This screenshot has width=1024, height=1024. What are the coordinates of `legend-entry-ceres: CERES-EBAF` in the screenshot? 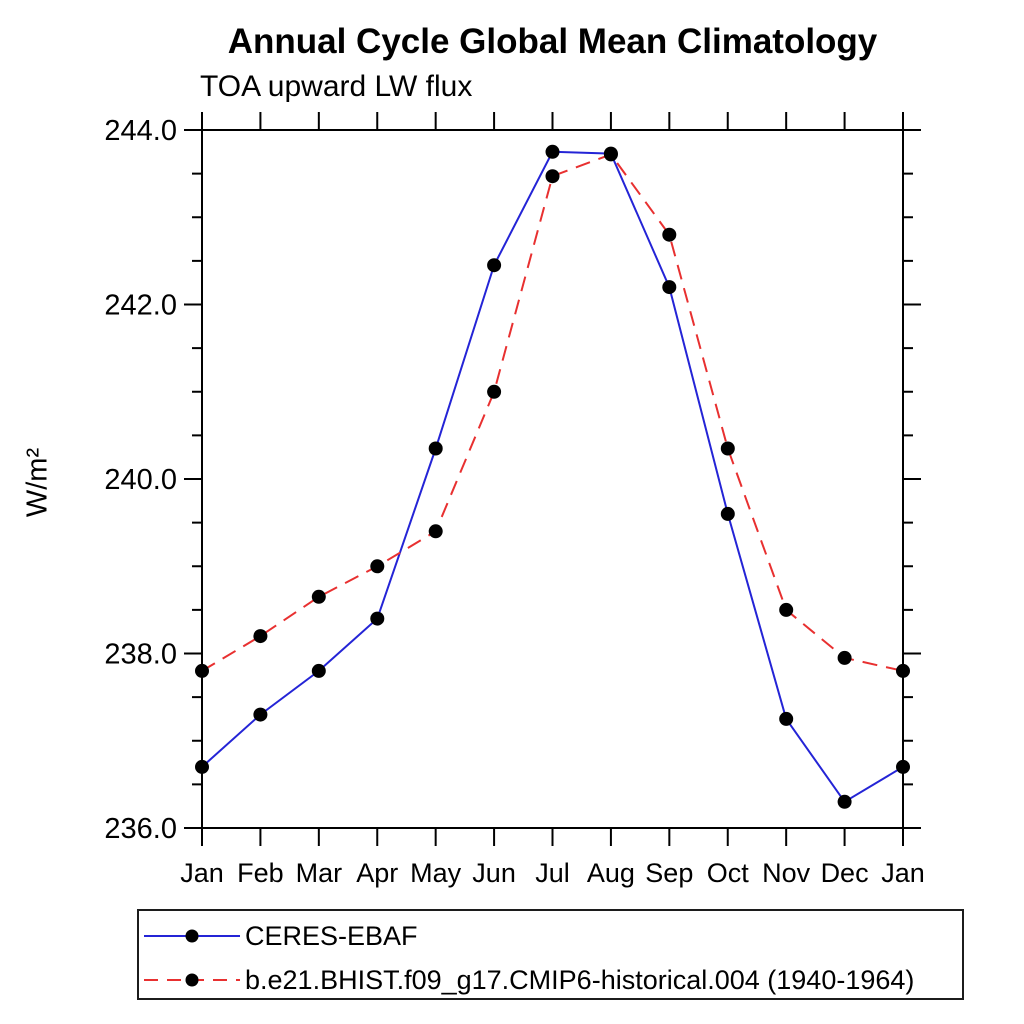 It's located at (280, 936).